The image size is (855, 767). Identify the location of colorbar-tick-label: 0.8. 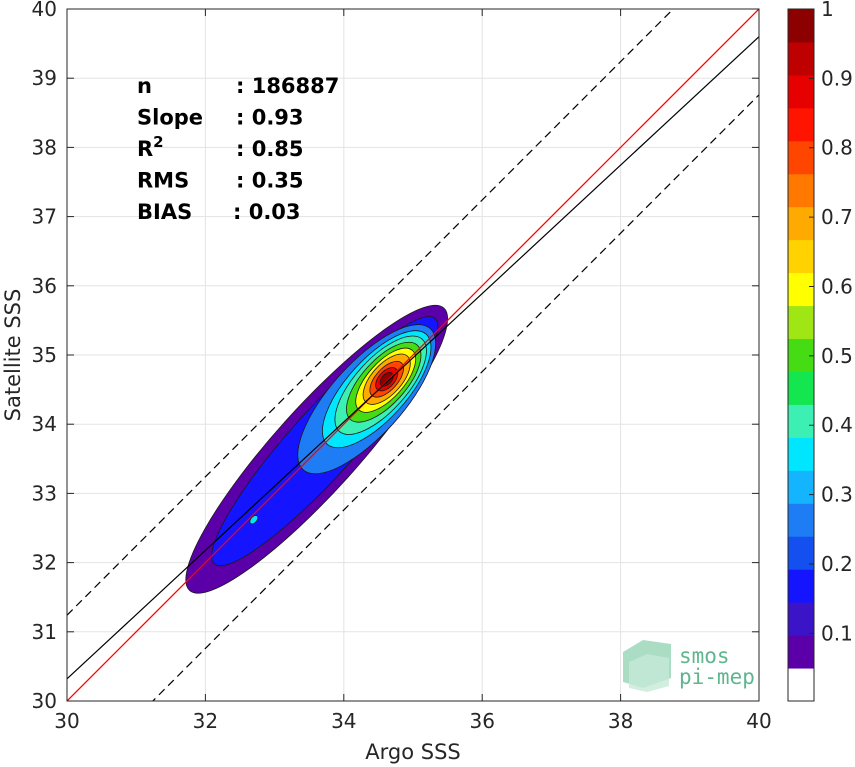
(837, 148).